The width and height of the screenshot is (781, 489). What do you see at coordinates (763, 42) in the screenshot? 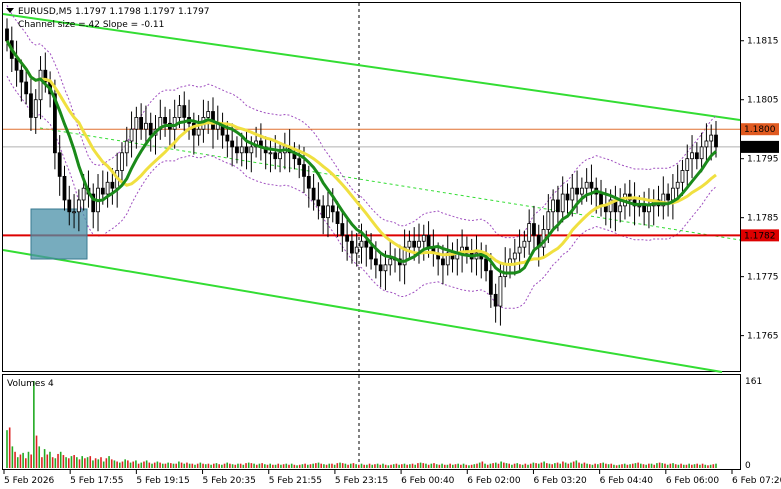
I see `price-tick-label: 1.1815` at bounding box center [763, 42].